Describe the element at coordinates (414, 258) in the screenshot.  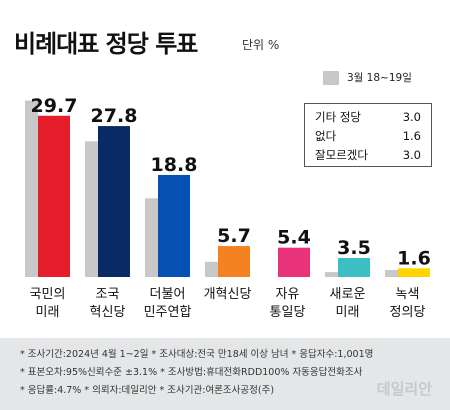
I see `data-label: 1.6` at that location.